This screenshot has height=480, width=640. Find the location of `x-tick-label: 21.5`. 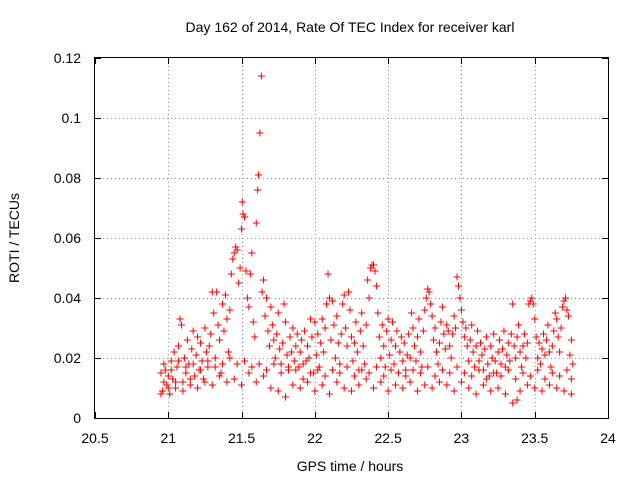

x-tick-label: 21.5 is located at coordinates (241, 438).